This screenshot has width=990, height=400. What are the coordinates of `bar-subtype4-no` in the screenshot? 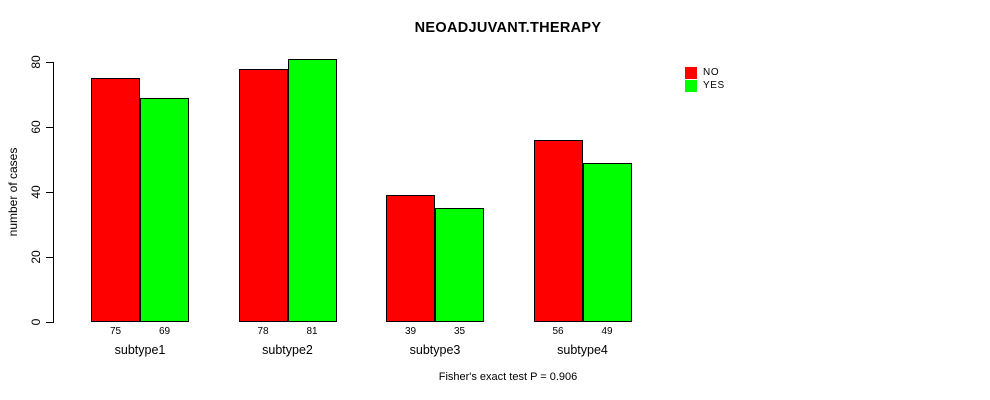 It's located at (558, 231).